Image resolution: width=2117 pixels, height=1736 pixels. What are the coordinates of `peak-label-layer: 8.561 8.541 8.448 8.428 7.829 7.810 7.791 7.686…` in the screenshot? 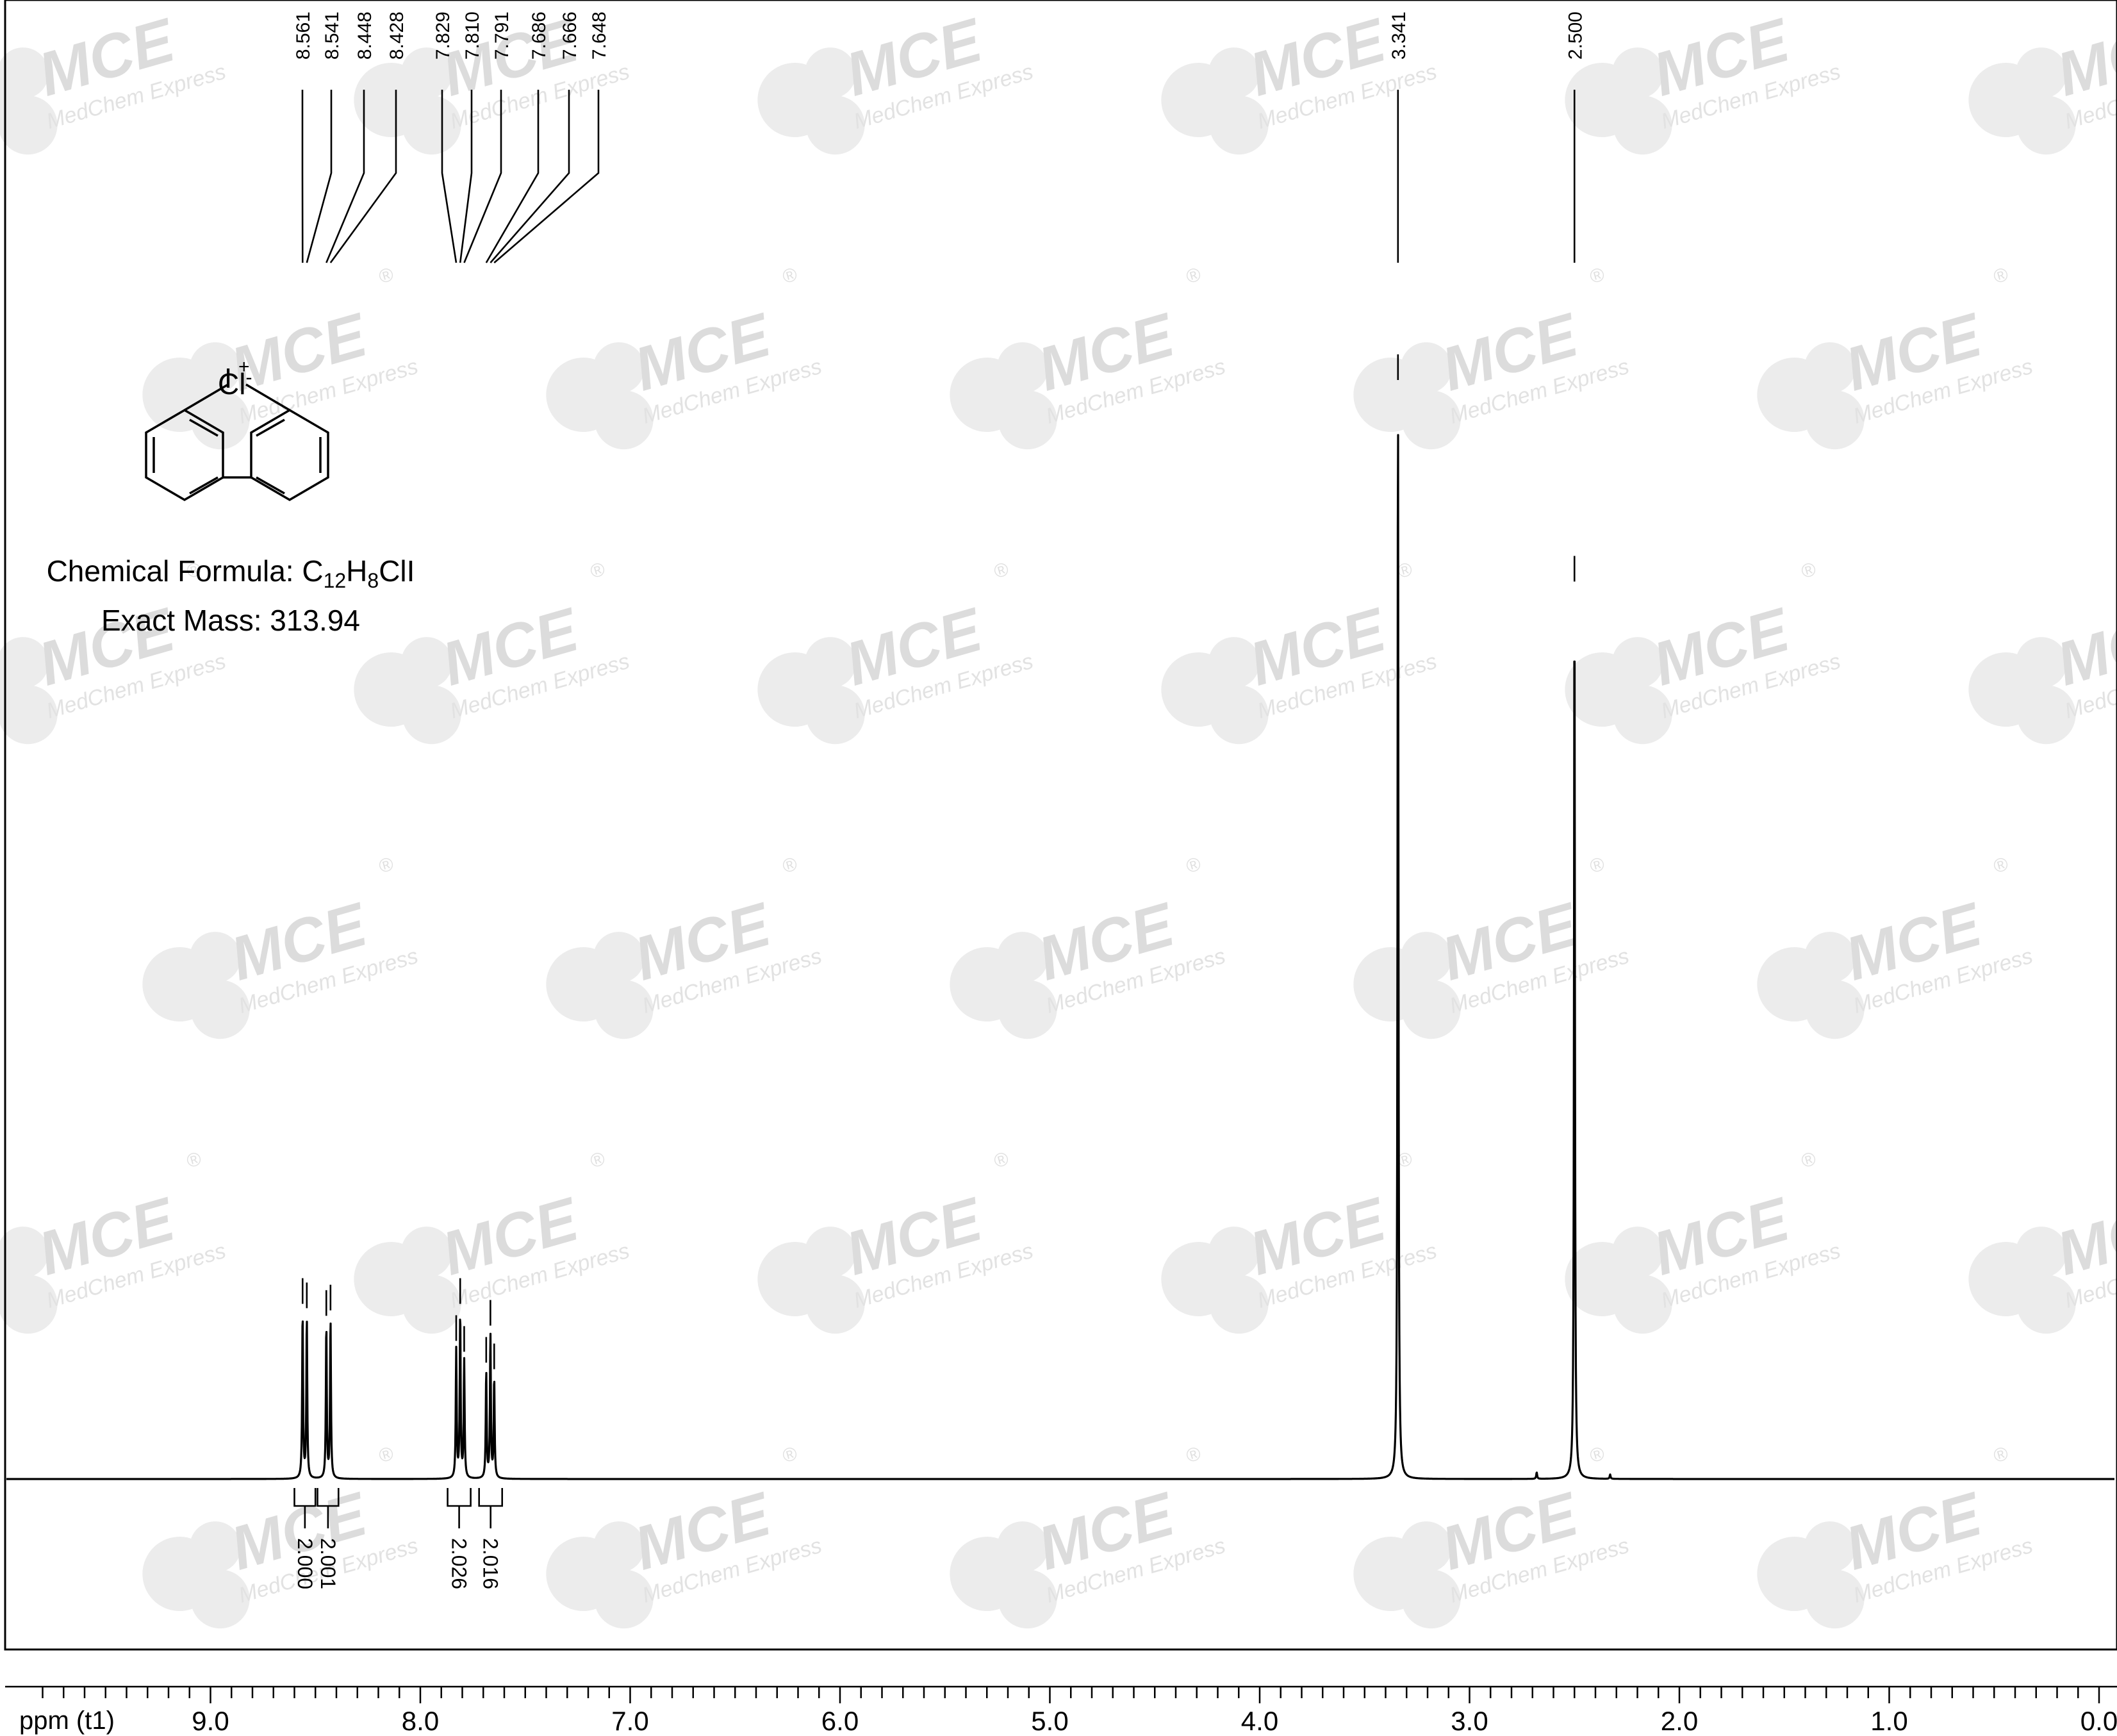 It's located at (940, 137).